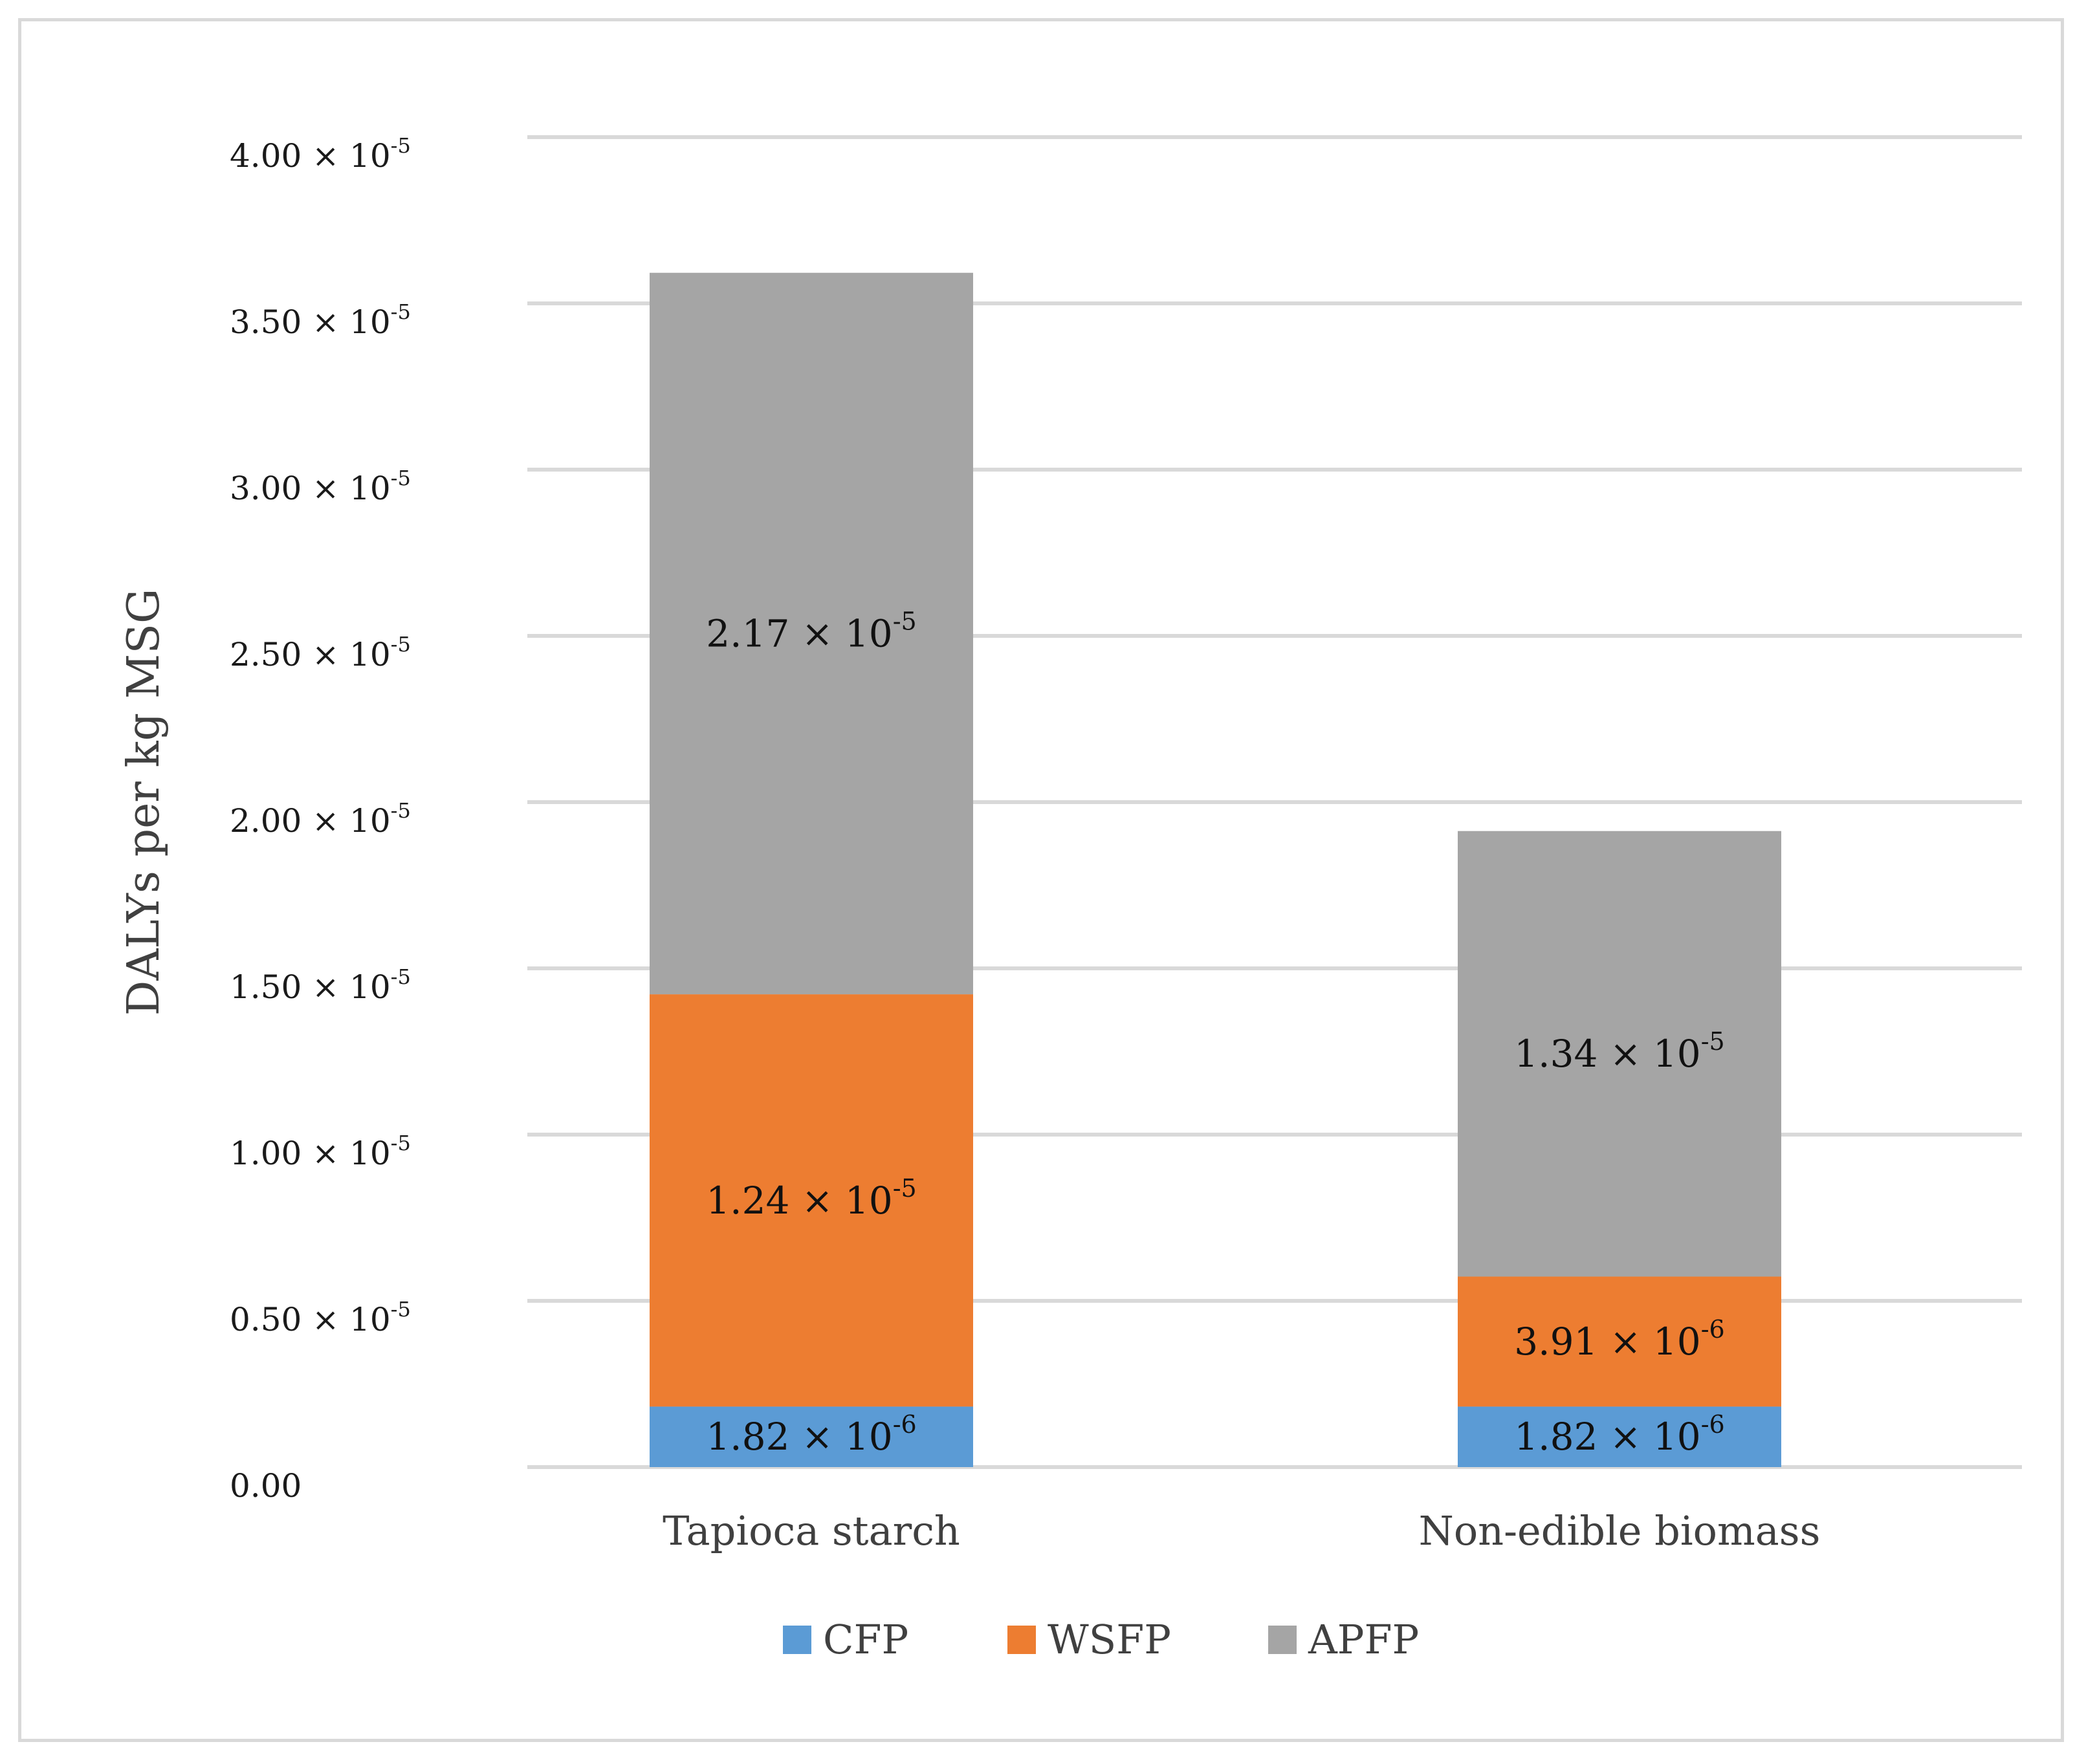  What do you see at coordinates (144, 802) in the screenshot?
I see `y-axis-title: DALYs per kg MSG` at bounding box center [144, 802].